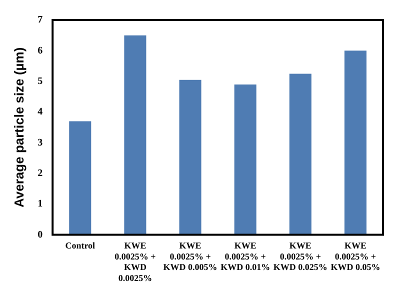  Describe the element at coordinates (40, 174) in the screenshot. I see `y-tick-label: 2` at that location.